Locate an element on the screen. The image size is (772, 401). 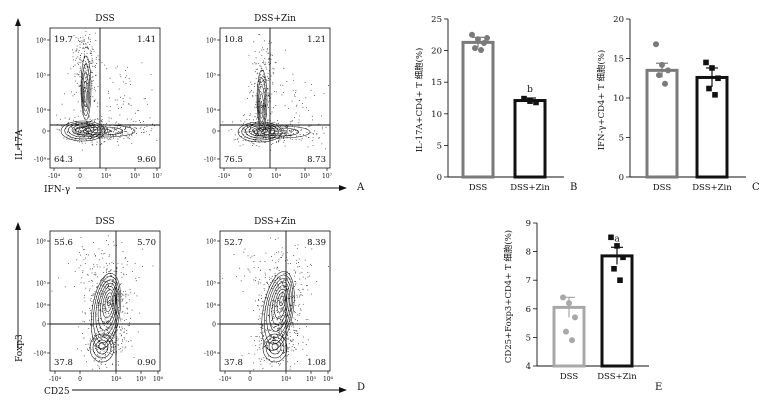
y-tick-label: 6 is located at coordinates (528, 310).